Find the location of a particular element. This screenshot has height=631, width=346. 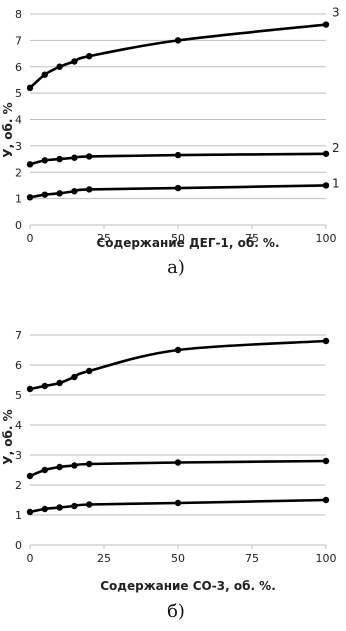

panel-label: б) is located at coordinates (176, 611).